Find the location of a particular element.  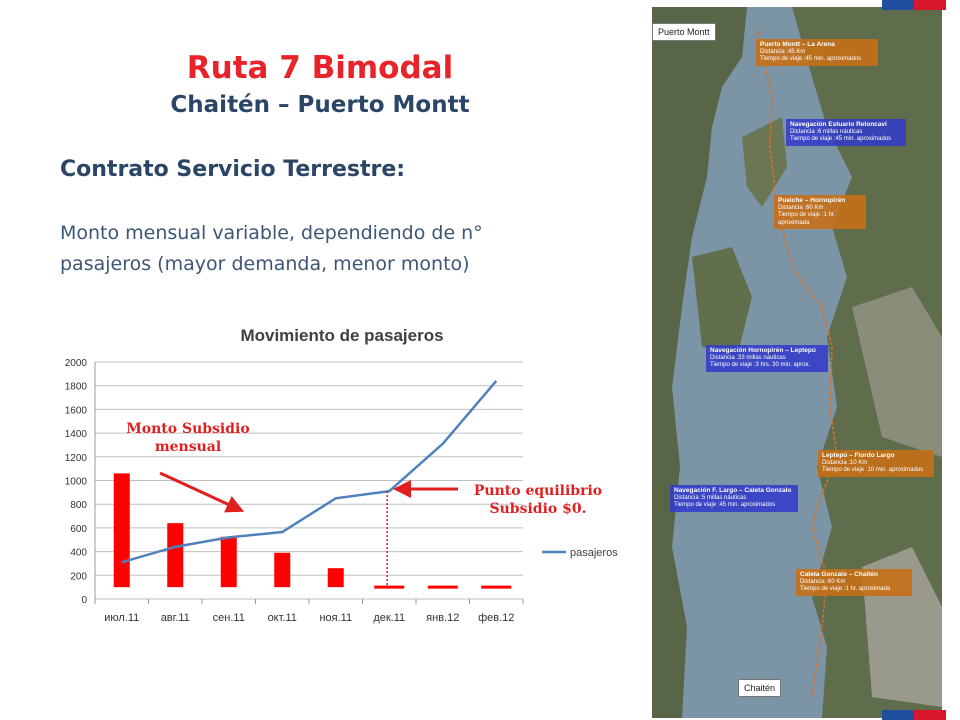

x-tick-label: ноя.11 is located at coordinates (335, 618).